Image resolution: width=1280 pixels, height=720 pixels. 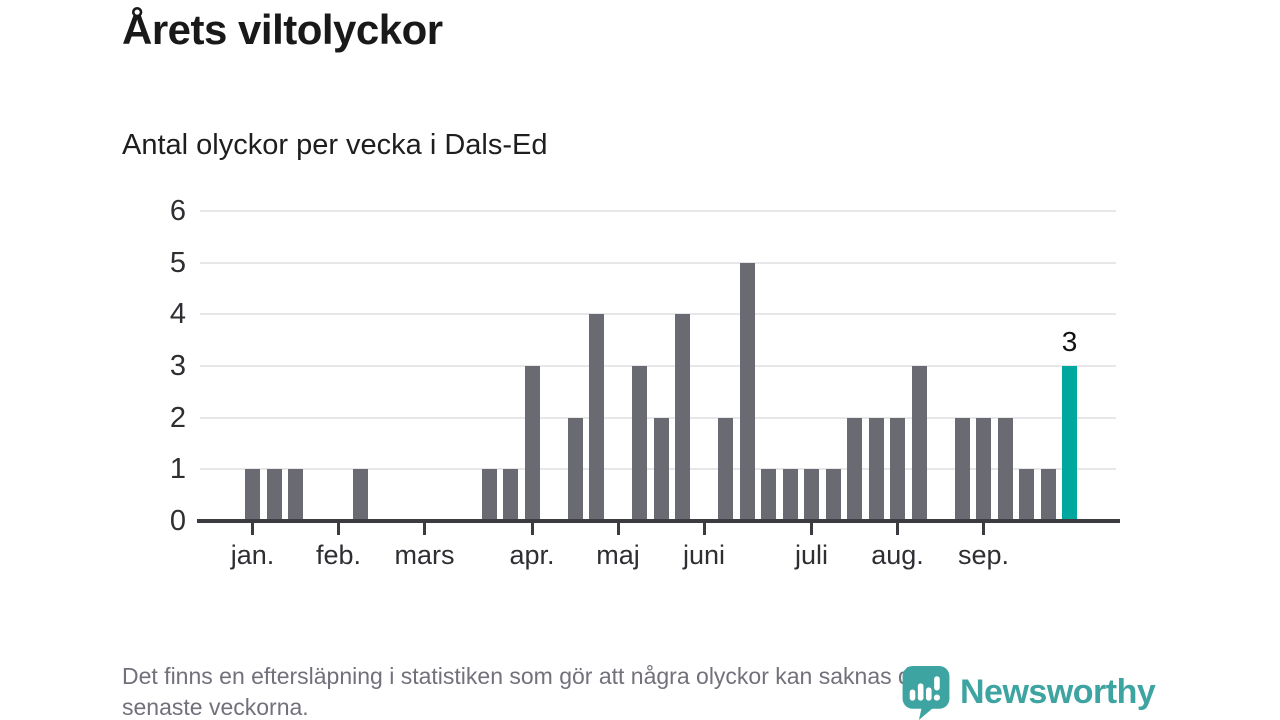 I want to click on x-axis-line, so click(x=658, y=521).